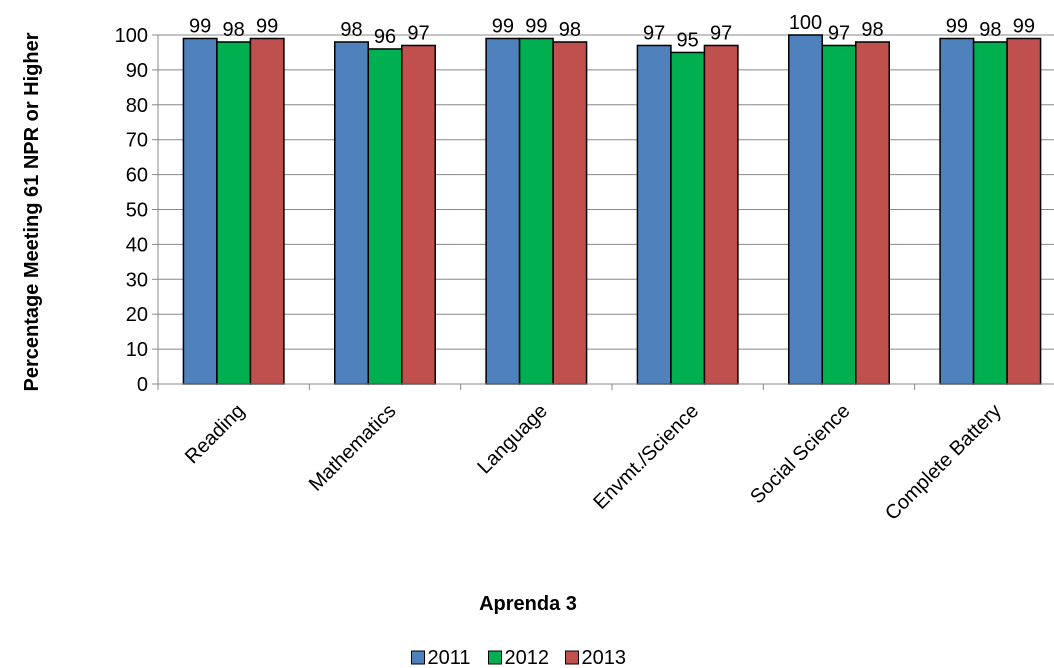 The width and height of the screenshot is (1054, 668). Describe the element at coordinates (137, 315) in the screenshot. I see `y-tick-label: 20` at that location.